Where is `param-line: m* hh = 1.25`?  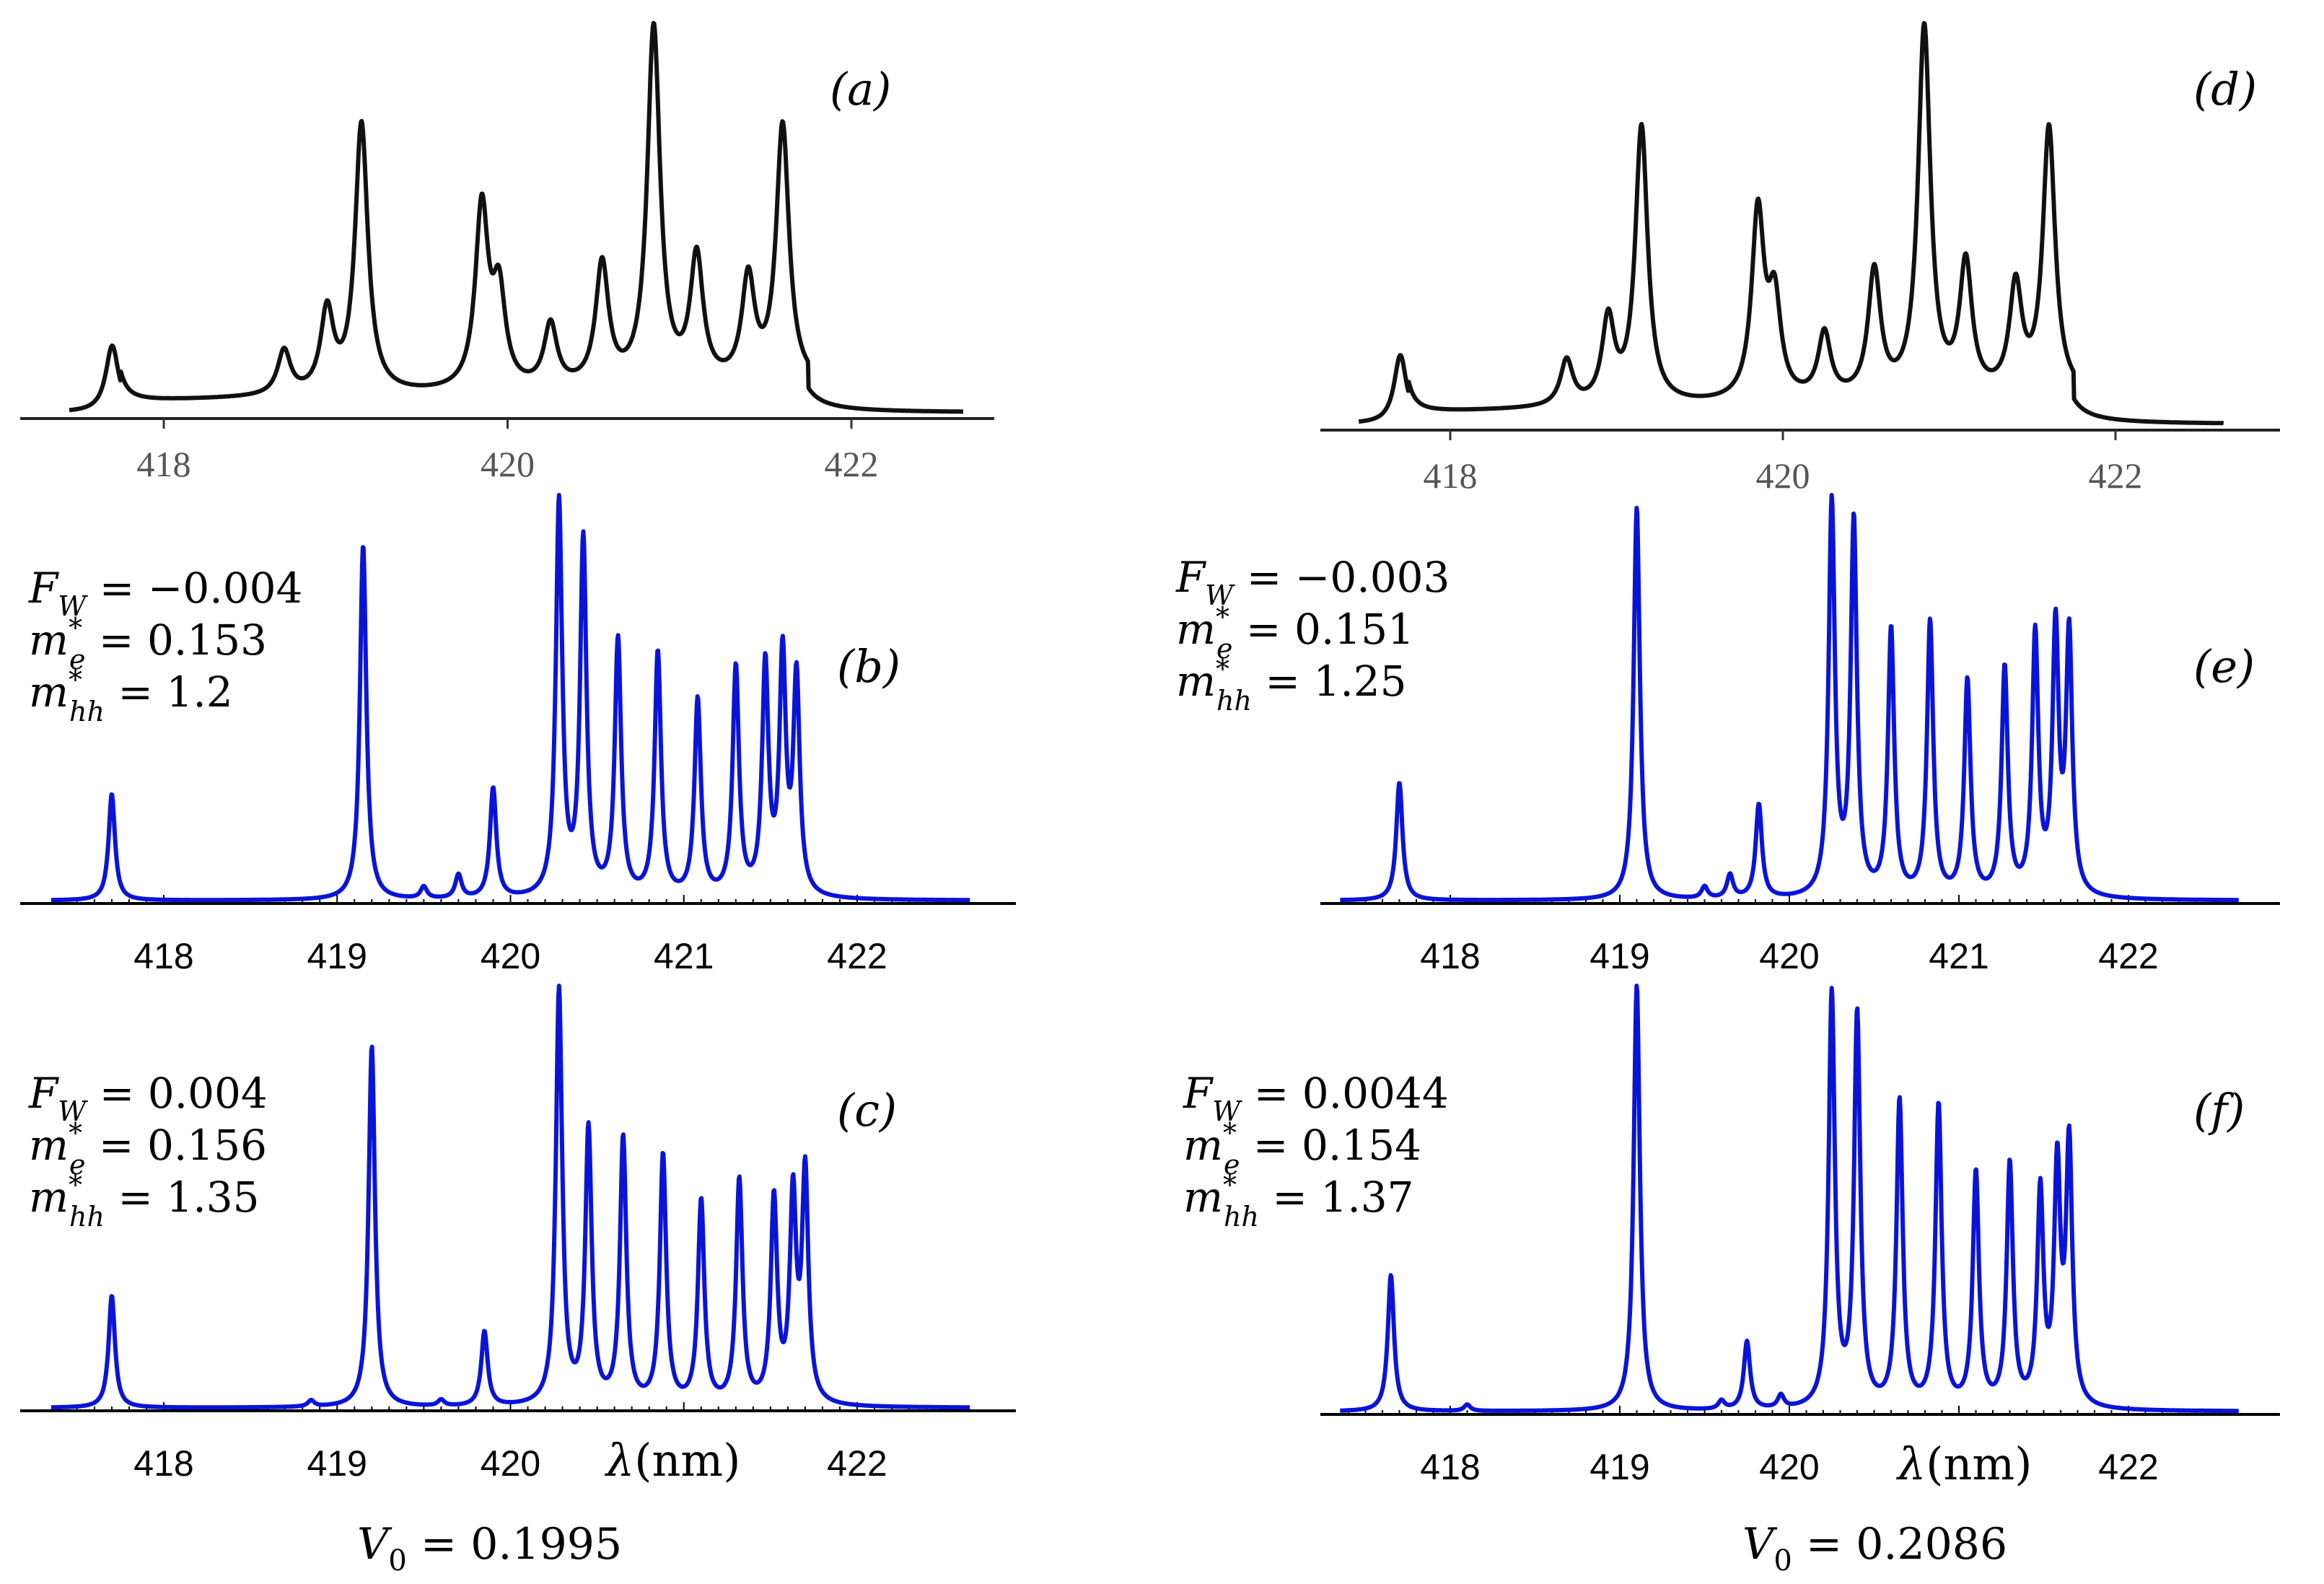
param-line: m* hh = 1.25 is located at coordinates (1291, 685).